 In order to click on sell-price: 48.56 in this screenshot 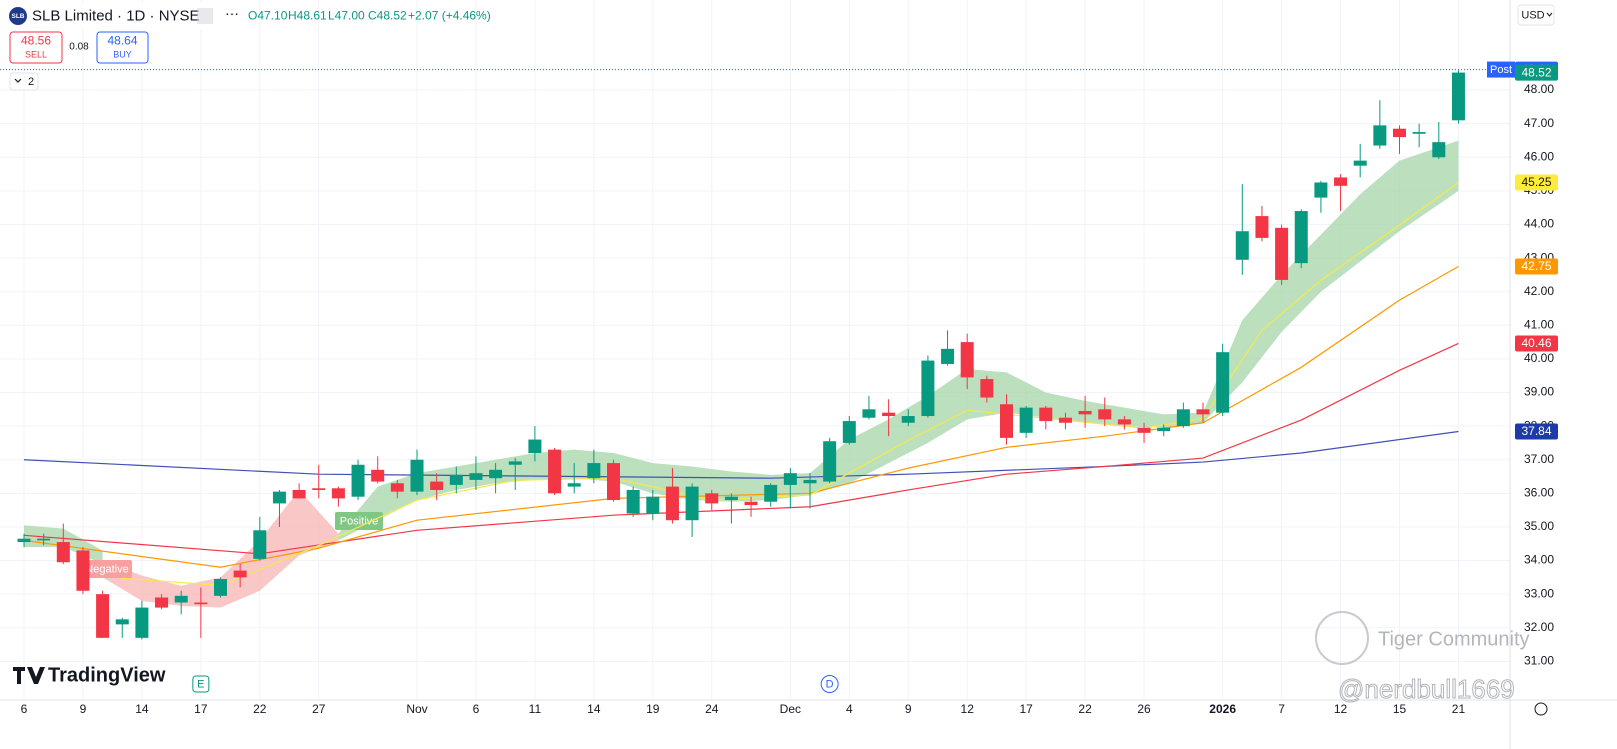, I will do `click(36, 41)`.